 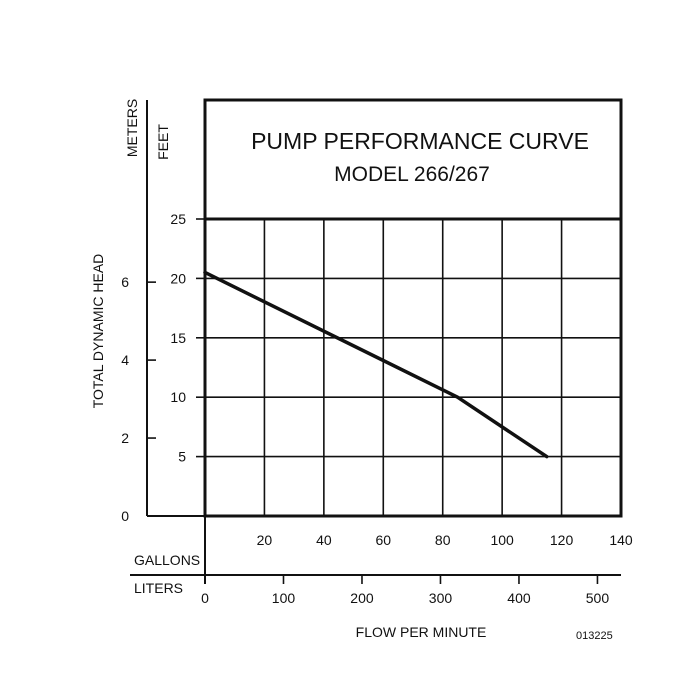 I want to click on feet-axis-label: FEET, so click(x=163, y=142).